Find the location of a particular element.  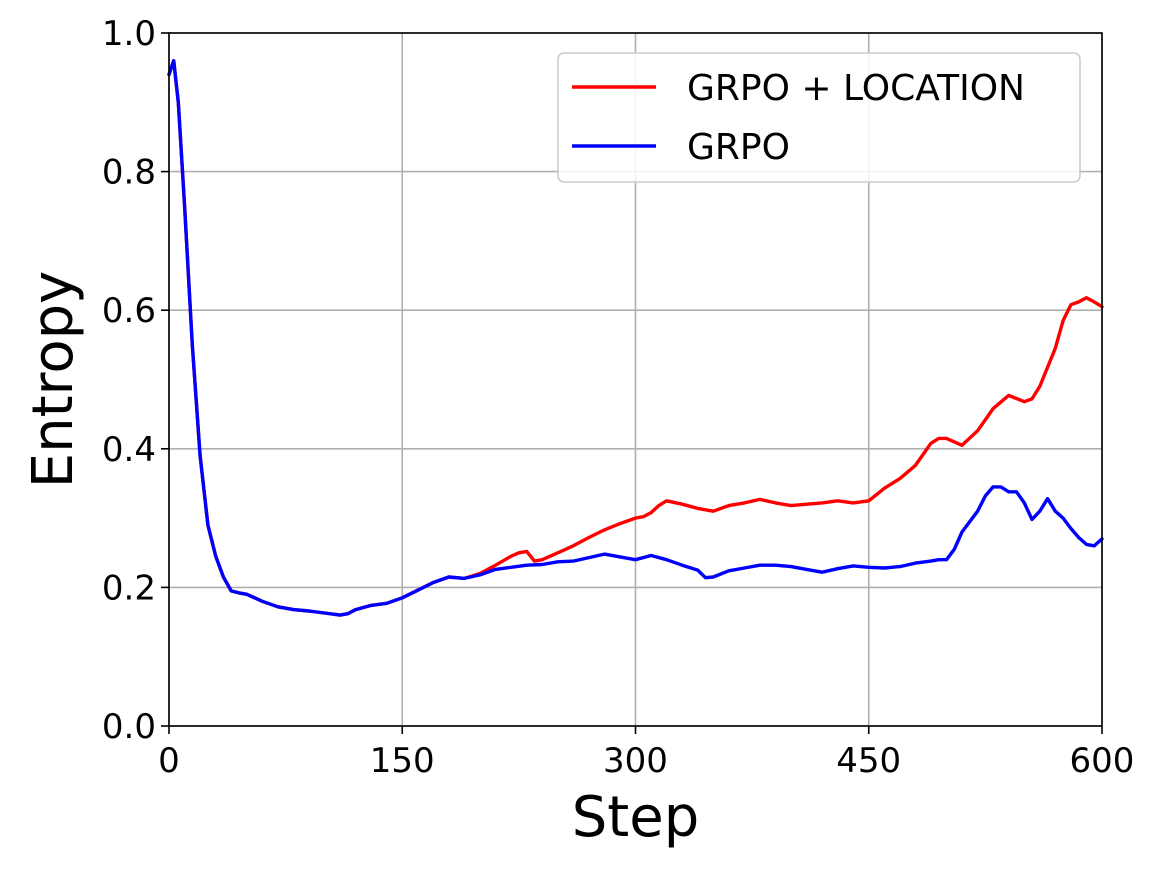

x-tick-label: 150 is located at coordinates (402, 761).